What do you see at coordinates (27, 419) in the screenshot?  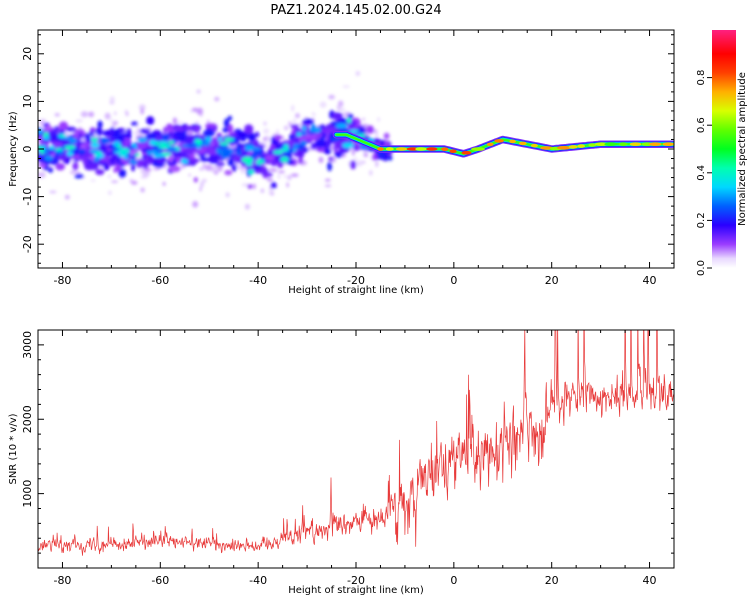 I see `y-tick-label: 2000` at bounding box center [27, 419].